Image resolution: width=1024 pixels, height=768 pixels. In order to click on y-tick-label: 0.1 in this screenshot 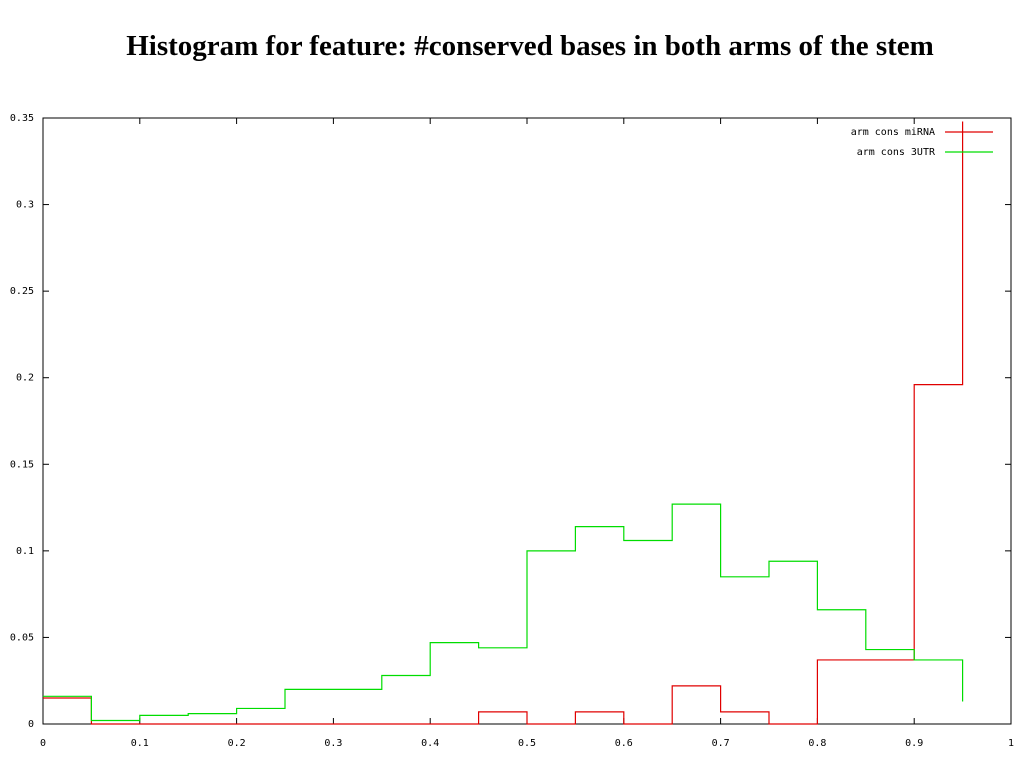, I will do `click(25, 551)`.